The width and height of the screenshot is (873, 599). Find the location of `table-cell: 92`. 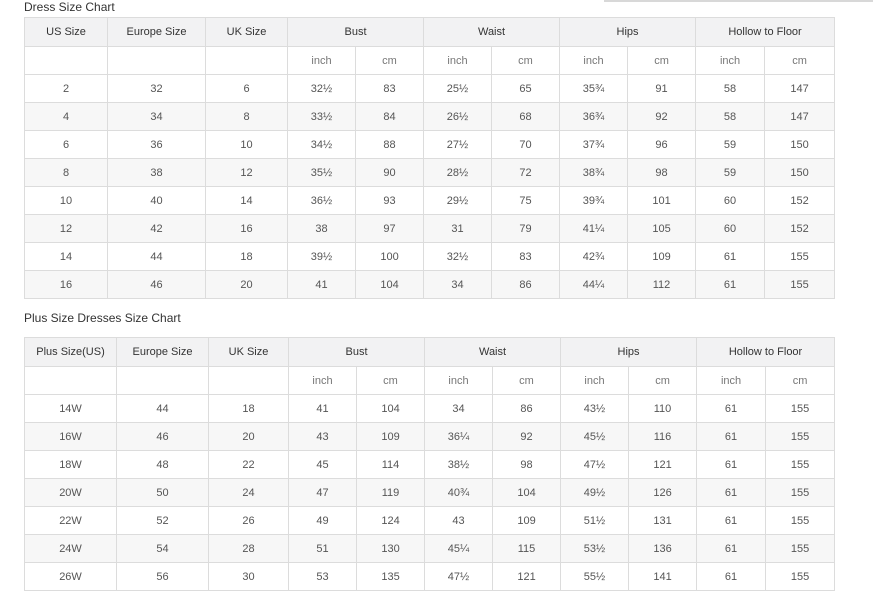

table-cell: 92 is located at coordinates (662, 116).